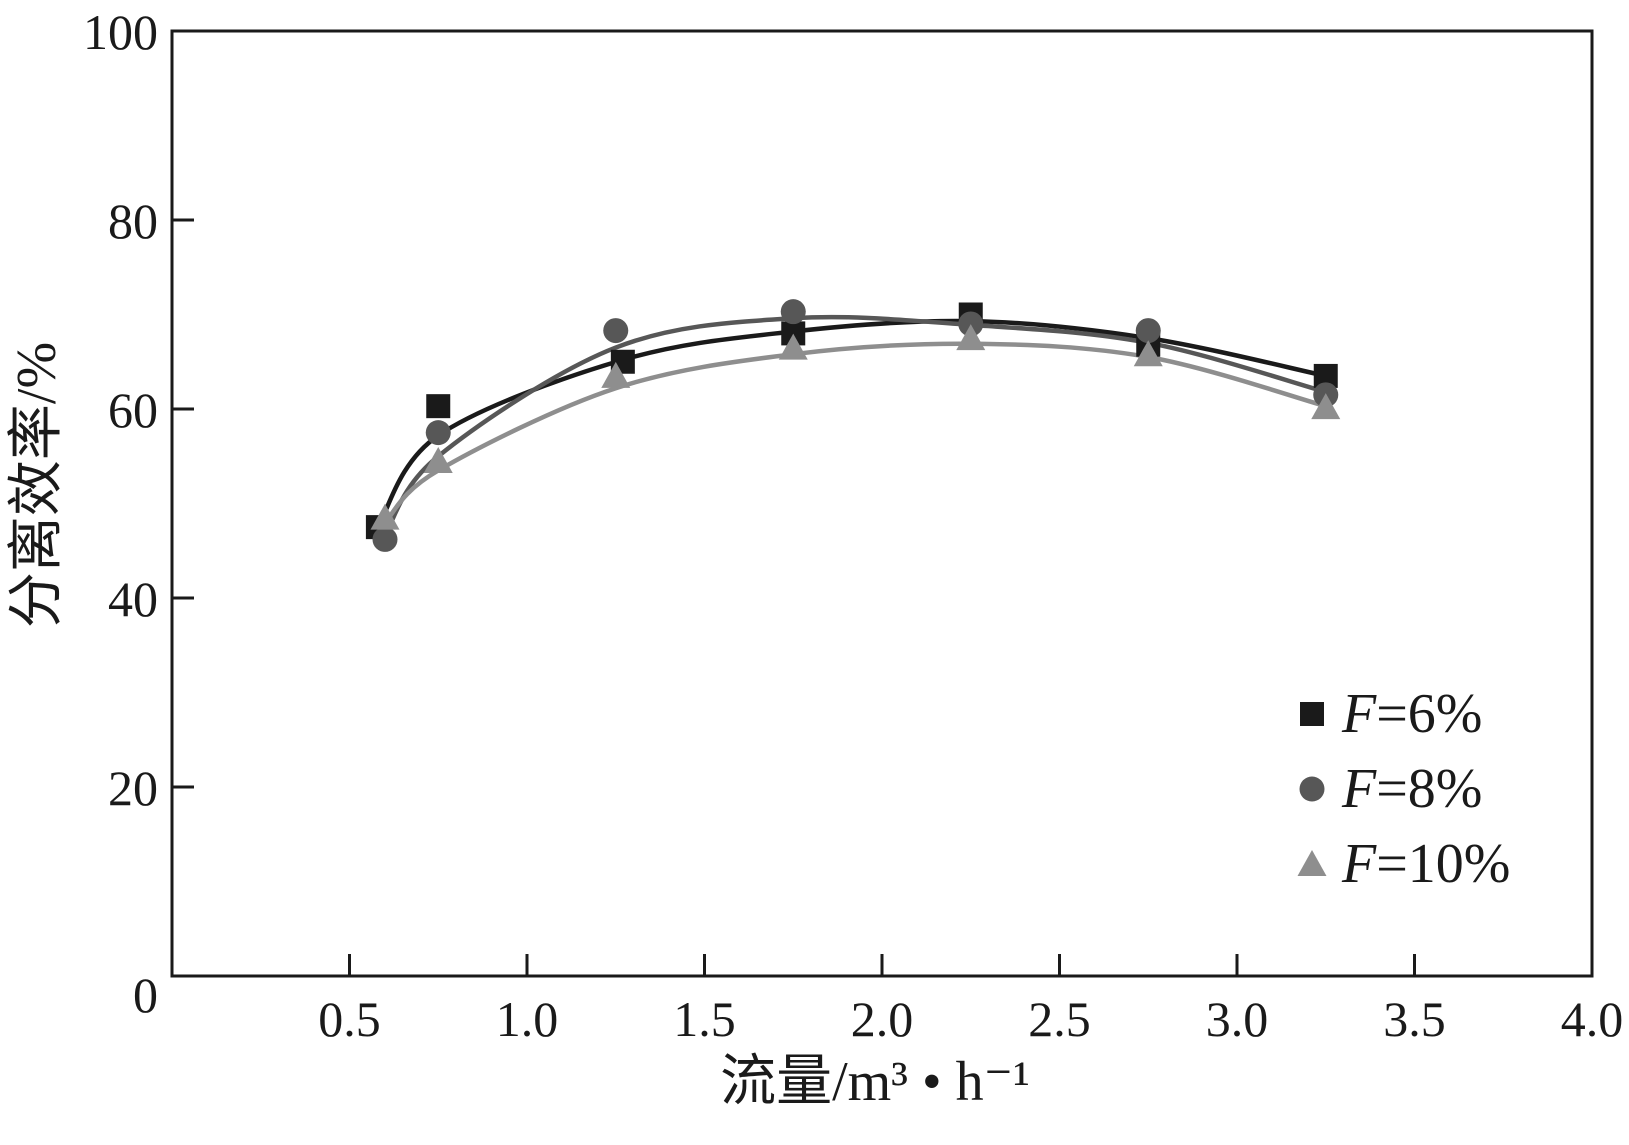  What do you see at coordinates (120, 32) in the screenshot?
I see `y-tick-label: 100` at bounding box center [120, 32].